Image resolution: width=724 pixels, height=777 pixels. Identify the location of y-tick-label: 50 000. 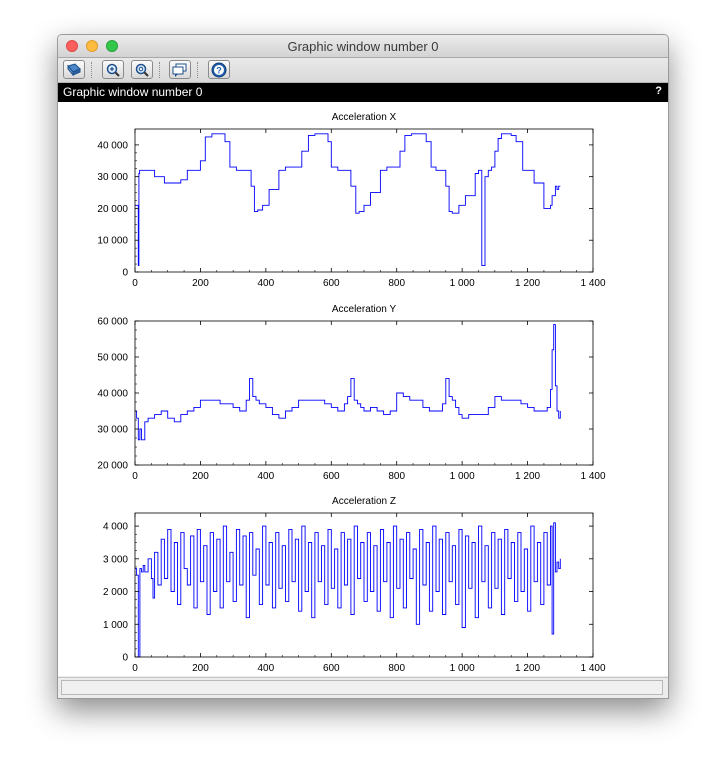
(112, 358).